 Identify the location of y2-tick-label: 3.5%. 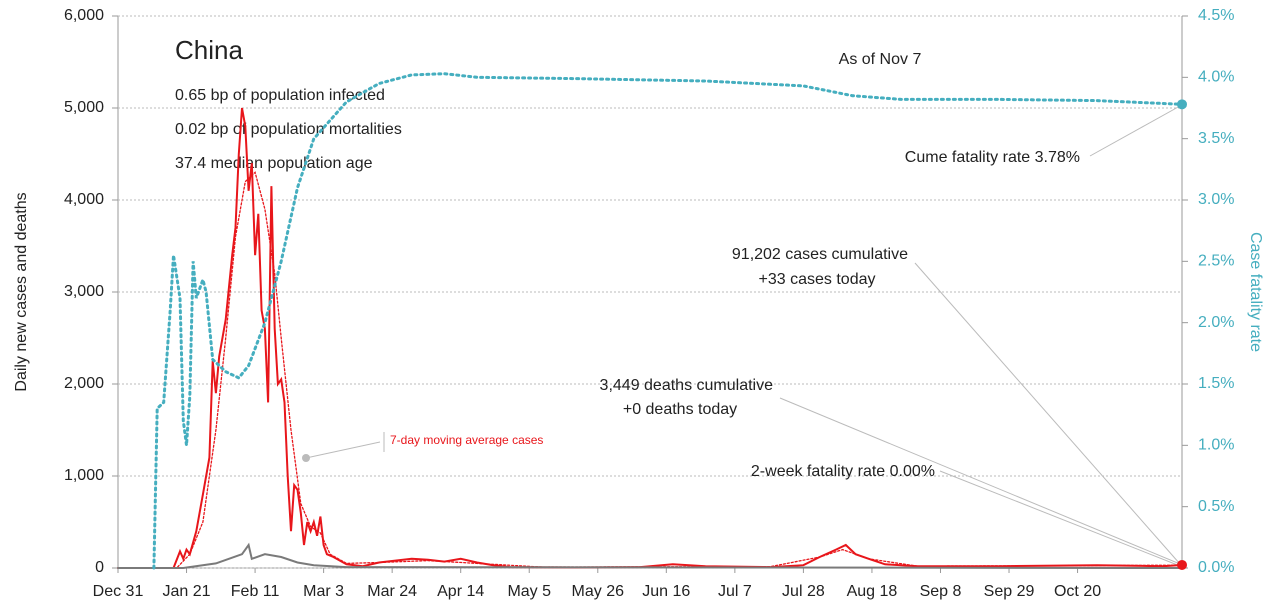
(1216, 138).